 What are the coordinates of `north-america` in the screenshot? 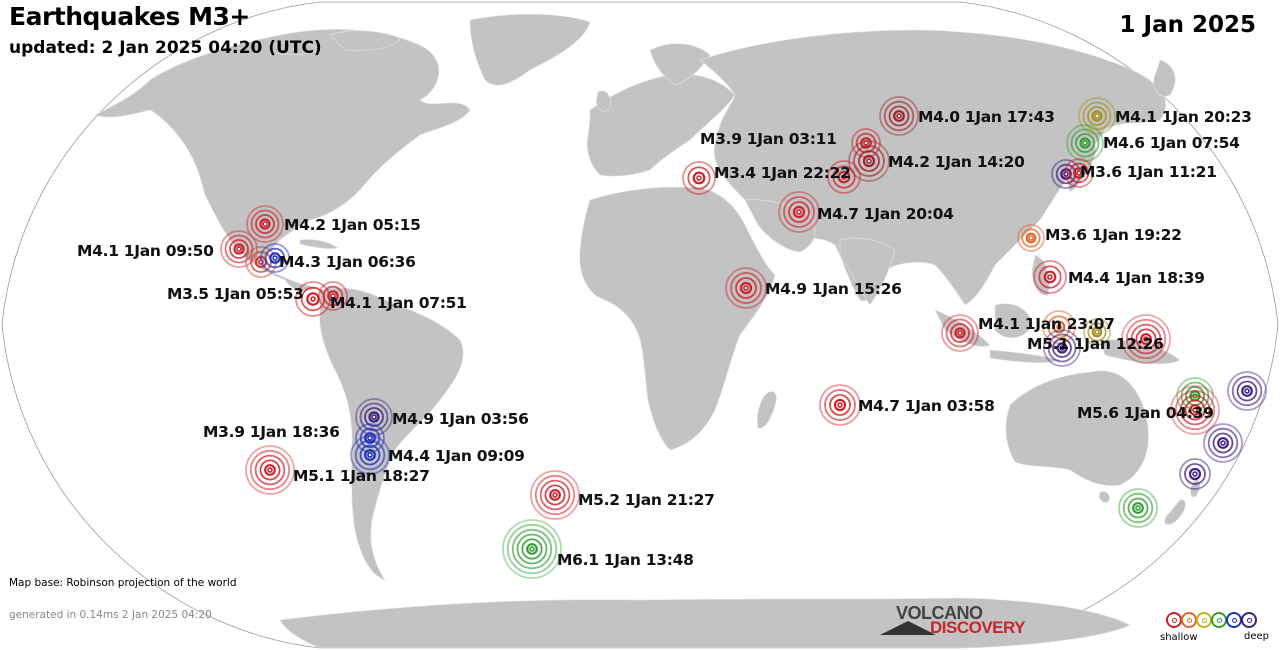 It's located at (282, 159).